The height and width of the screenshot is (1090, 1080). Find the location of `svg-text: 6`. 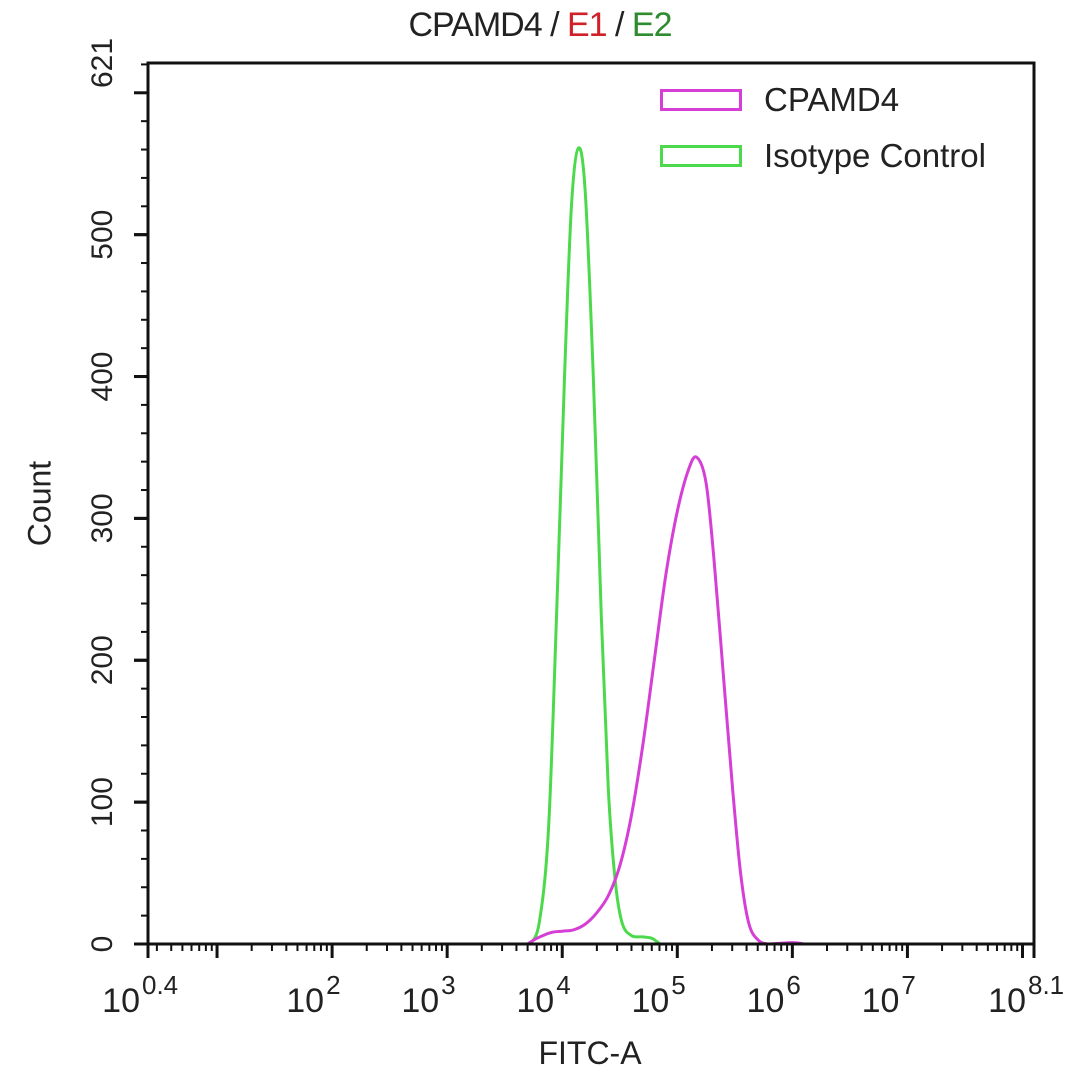

svg-text: 6 is located at coordinates (793, 985).